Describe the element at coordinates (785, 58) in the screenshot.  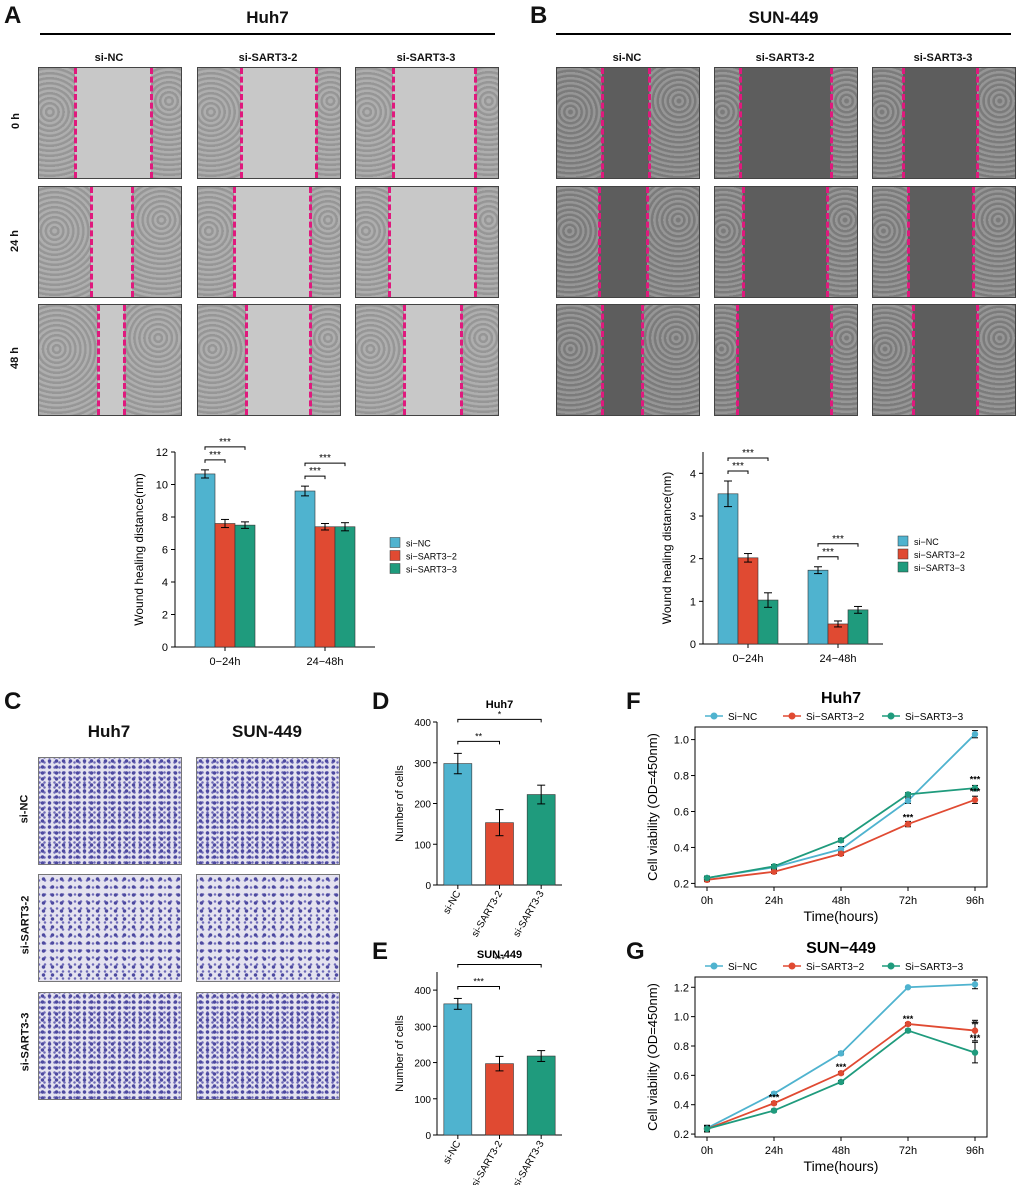
I see `panel-b-col-sart3-2: si-SART3-2` at that location.